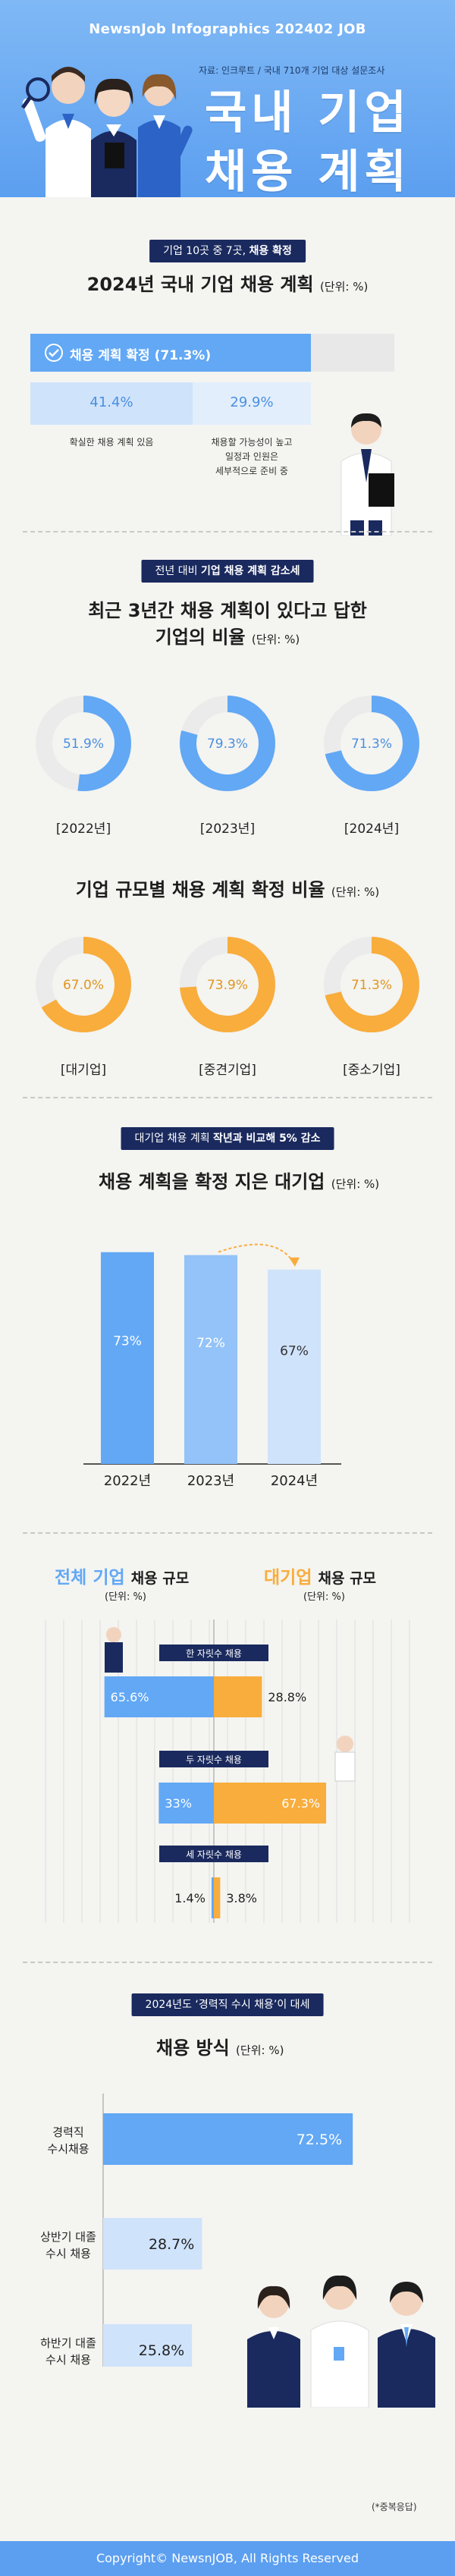 The image size is (455, 2576). I want to click on certain-plan-bar, so click(111, 403).